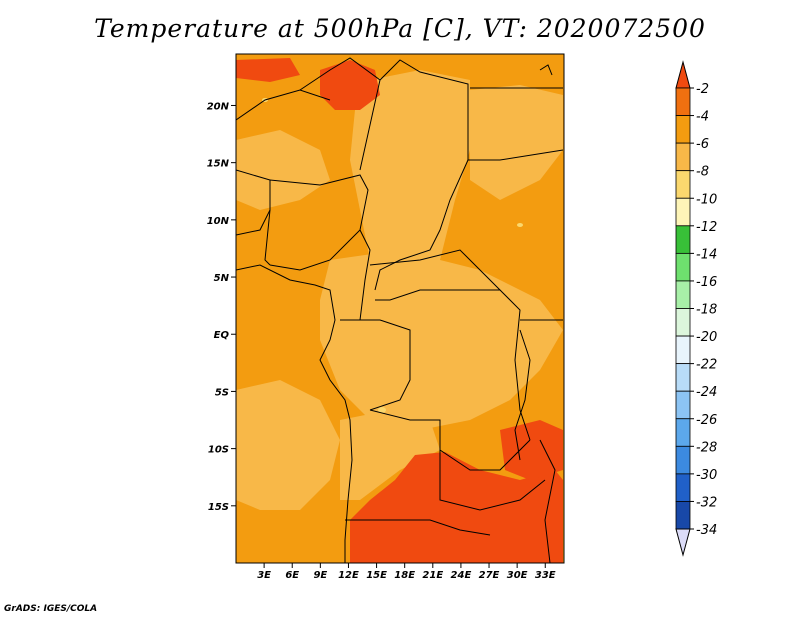 This screenshot has height=618, width=800. What do you see at coordinates (461, 575) in the screenshot?
I see `x-tick-label: 24E` at bounding box center [461, 575].